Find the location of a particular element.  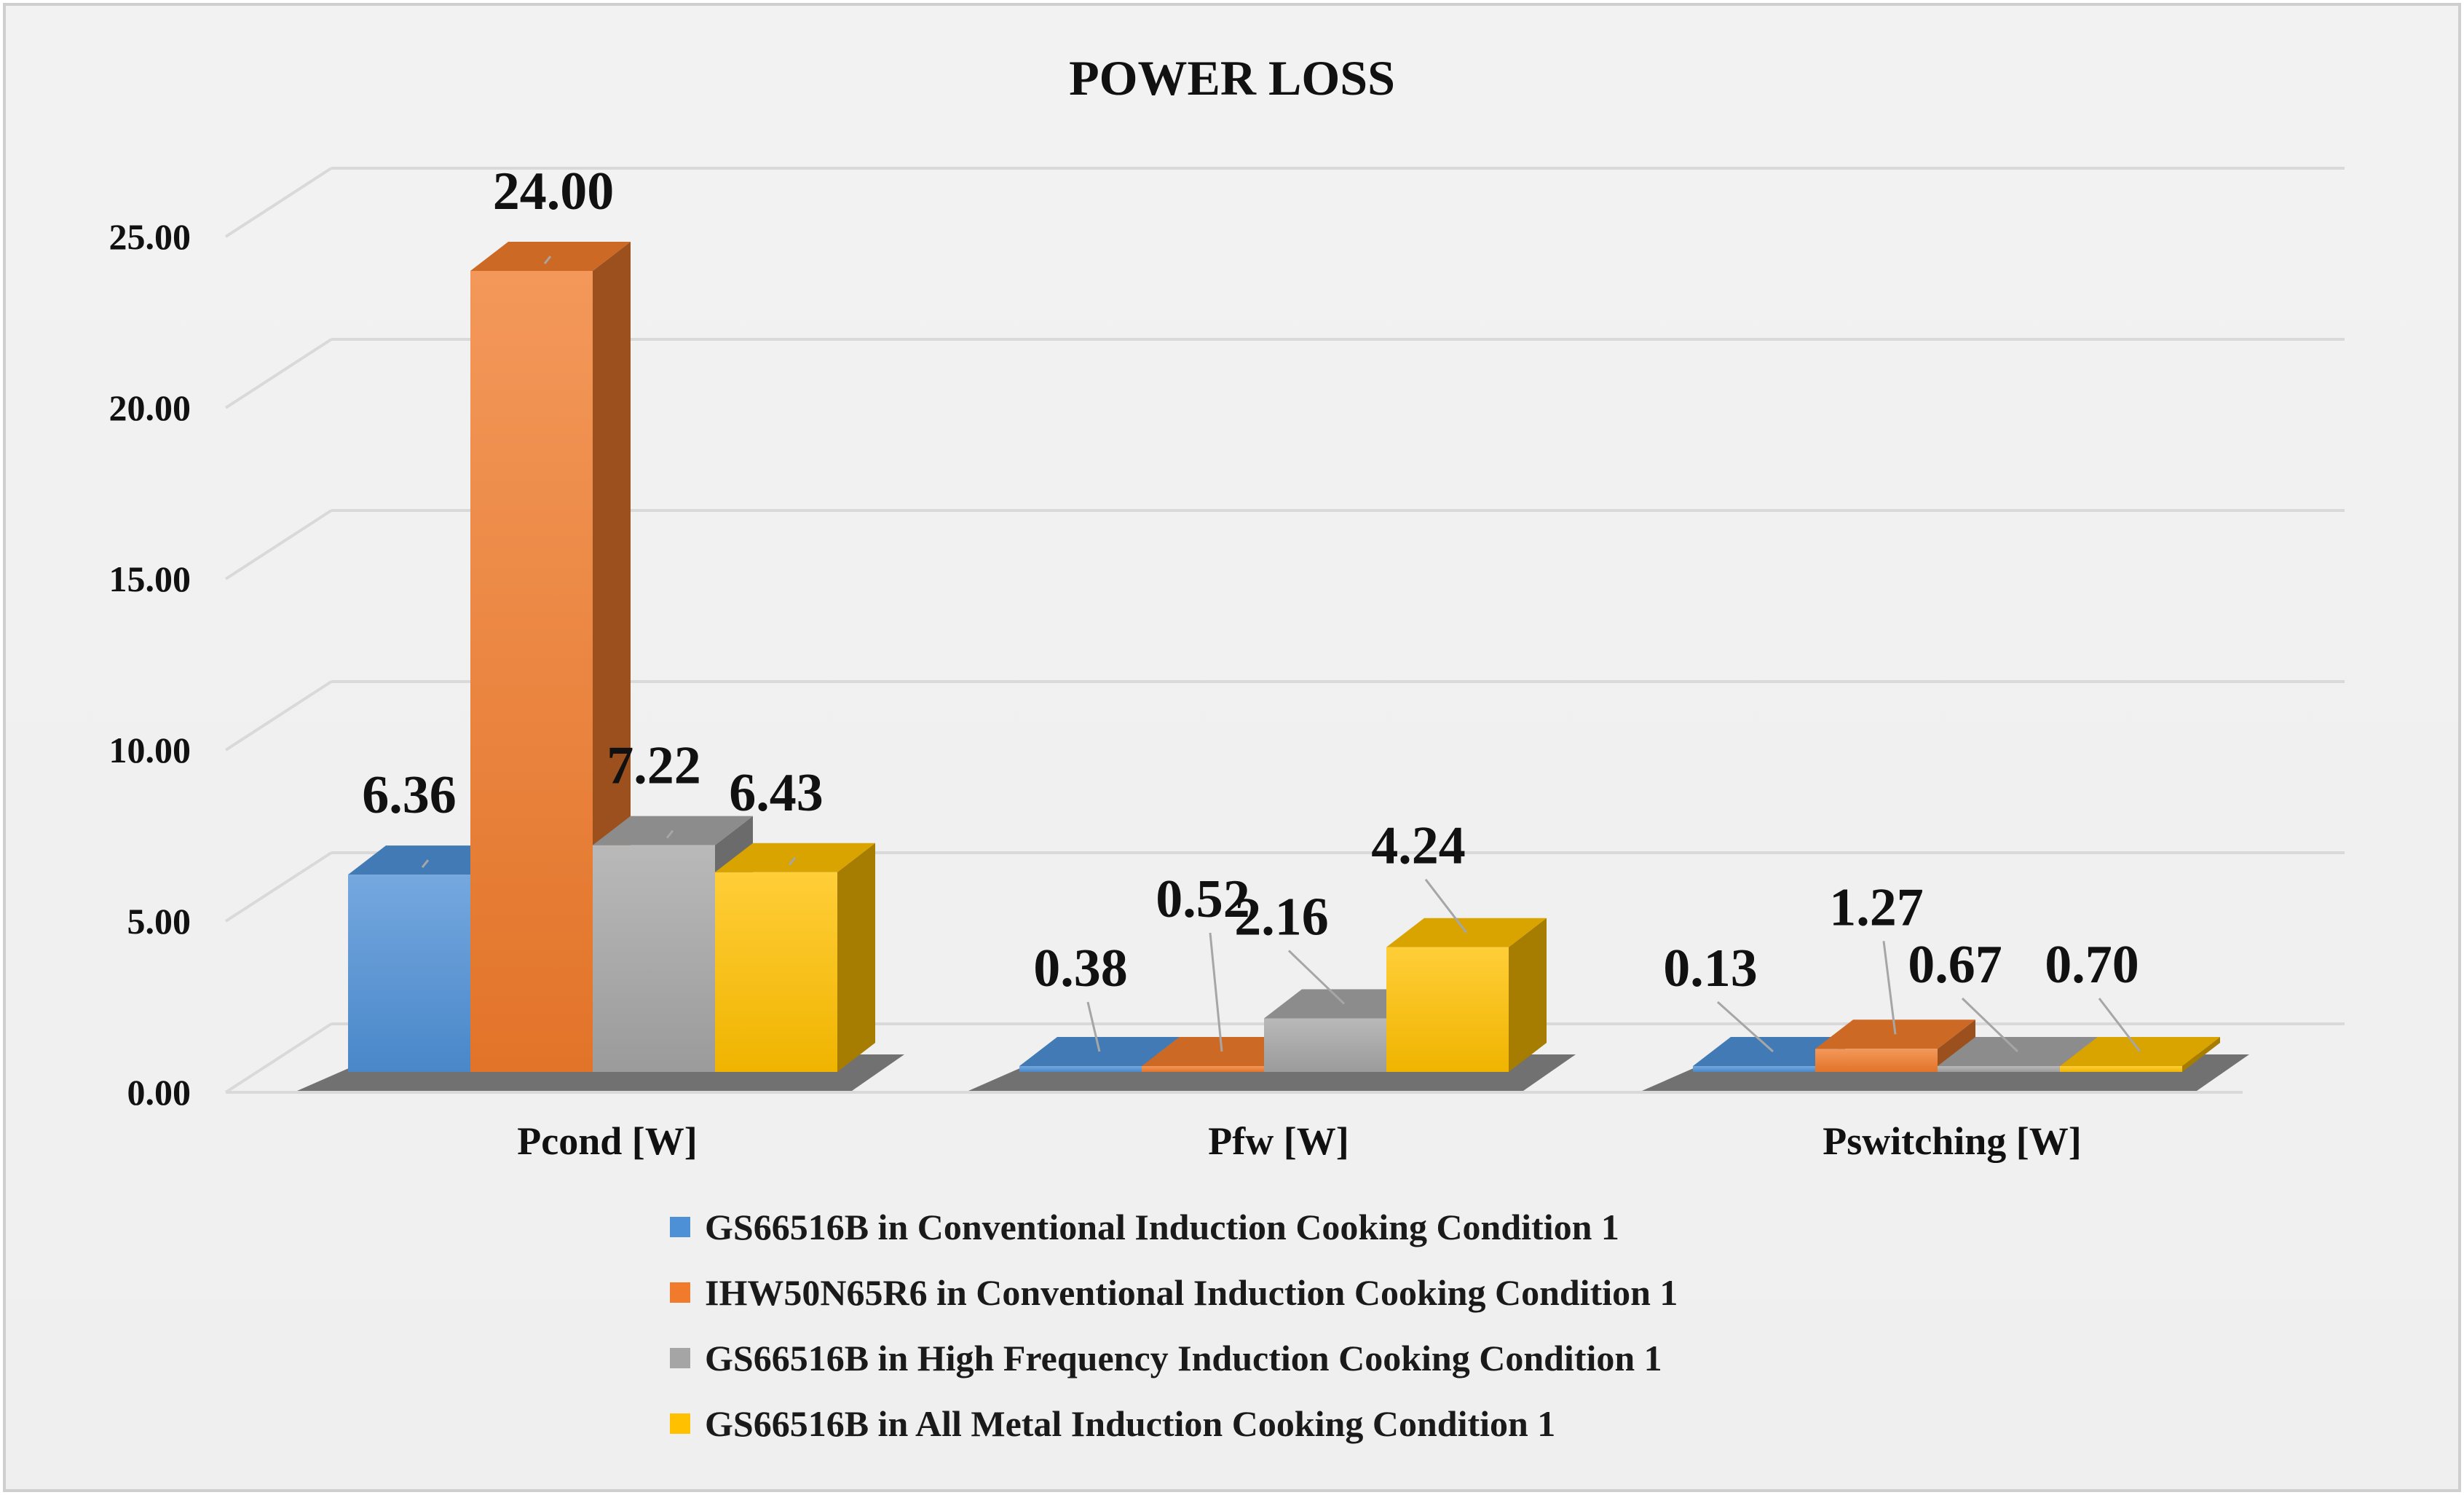

data-label: 0.67 is located at coordinates (1955, 965).